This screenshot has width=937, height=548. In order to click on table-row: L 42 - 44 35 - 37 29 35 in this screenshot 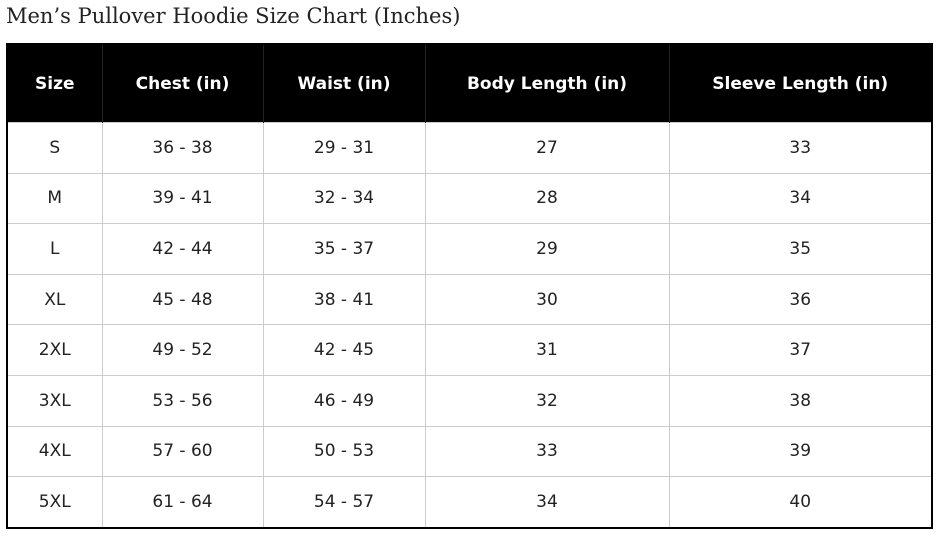, I will do `click(469, 249)`.